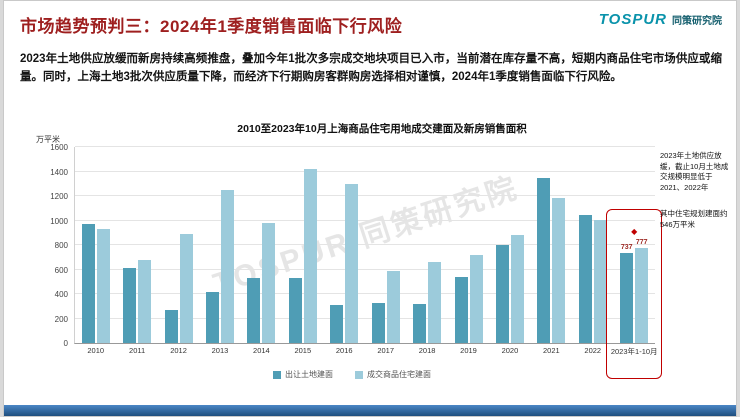 The width and height of the screenshot is (740, 417). Describe the element at coordinates (468, 350) in the screenshot. I see `x-tick-label: 2019` at that location.